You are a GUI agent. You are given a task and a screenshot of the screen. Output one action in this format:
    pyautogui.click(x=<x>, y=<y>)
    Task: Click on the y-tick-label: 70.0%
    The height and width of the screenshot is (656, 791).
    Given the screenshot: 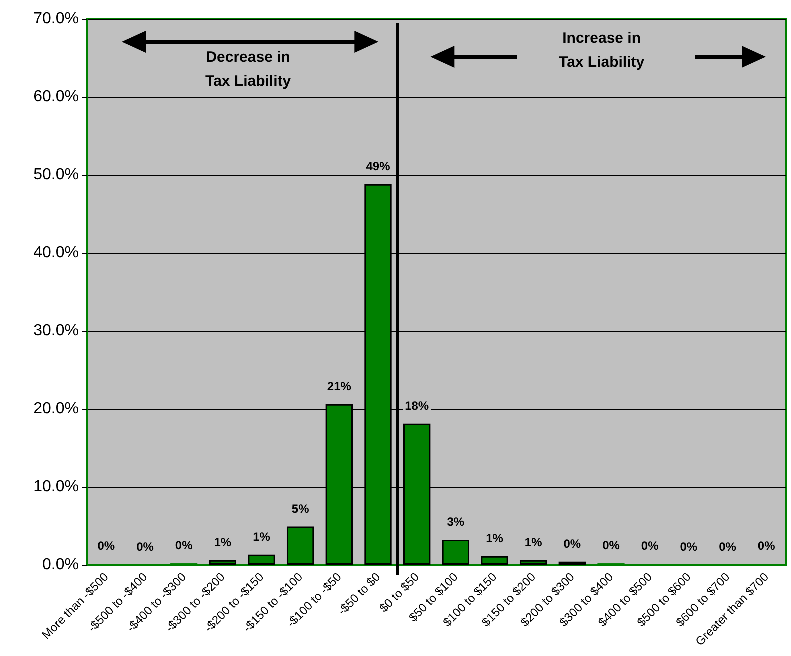 What is the action you would take?
    pyautogui.click(x=56, y=19)
    